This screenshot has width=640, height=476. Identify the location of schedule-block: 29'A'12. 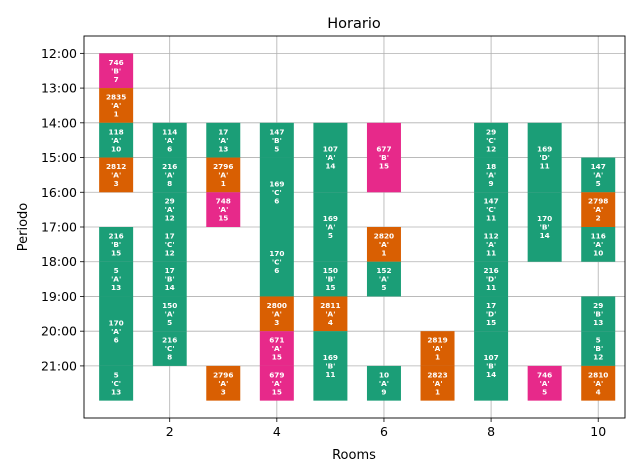
(169, 209).